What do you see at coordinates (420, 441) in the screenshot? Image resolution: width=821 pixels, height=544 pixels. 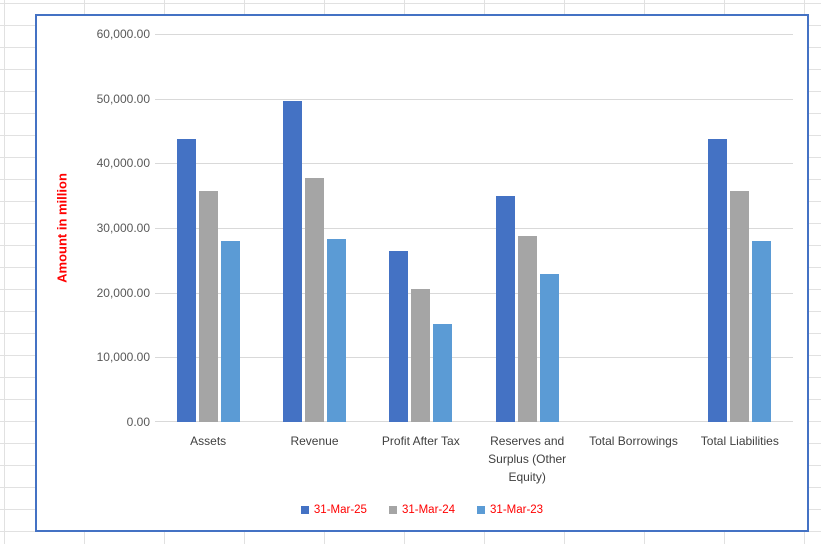 I see `x-axis-category-label: Profit After Tax` at bounding box center [420, 441].